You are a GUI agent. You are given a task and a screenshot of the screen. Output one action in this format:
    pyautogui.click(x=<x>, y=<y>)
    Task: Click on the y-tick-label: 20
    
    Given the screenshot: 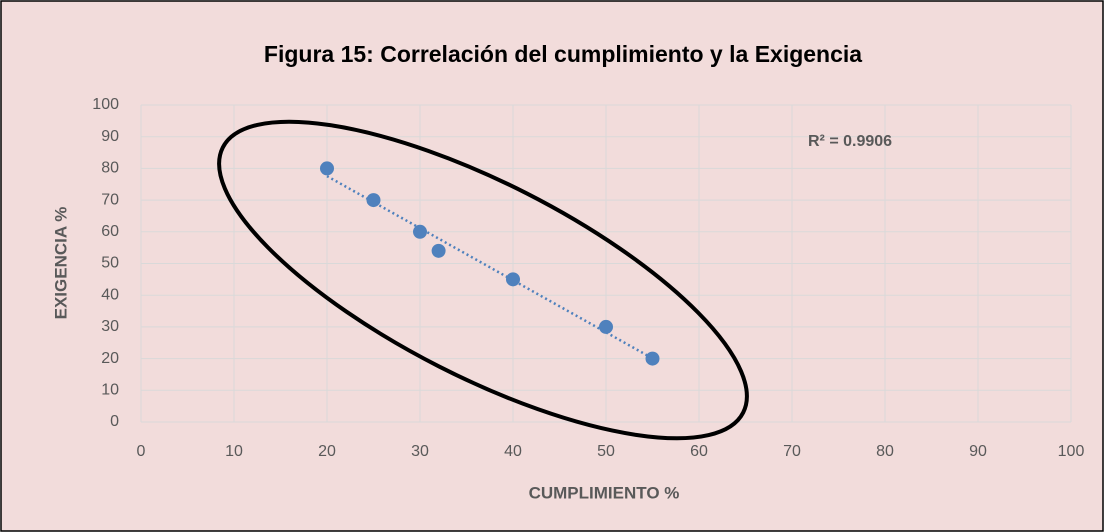 What is the action you would take?
    pyautogui.click(x=110, y=358)
    